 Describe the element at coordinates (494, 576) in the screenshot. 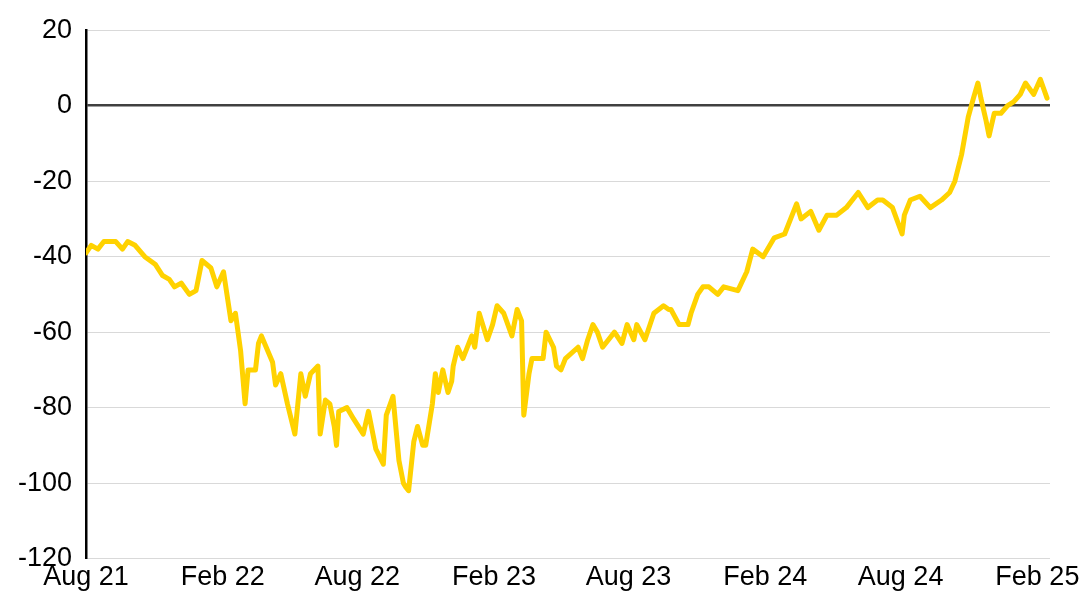

I see `x-tick-label: Feb 23` at that location.